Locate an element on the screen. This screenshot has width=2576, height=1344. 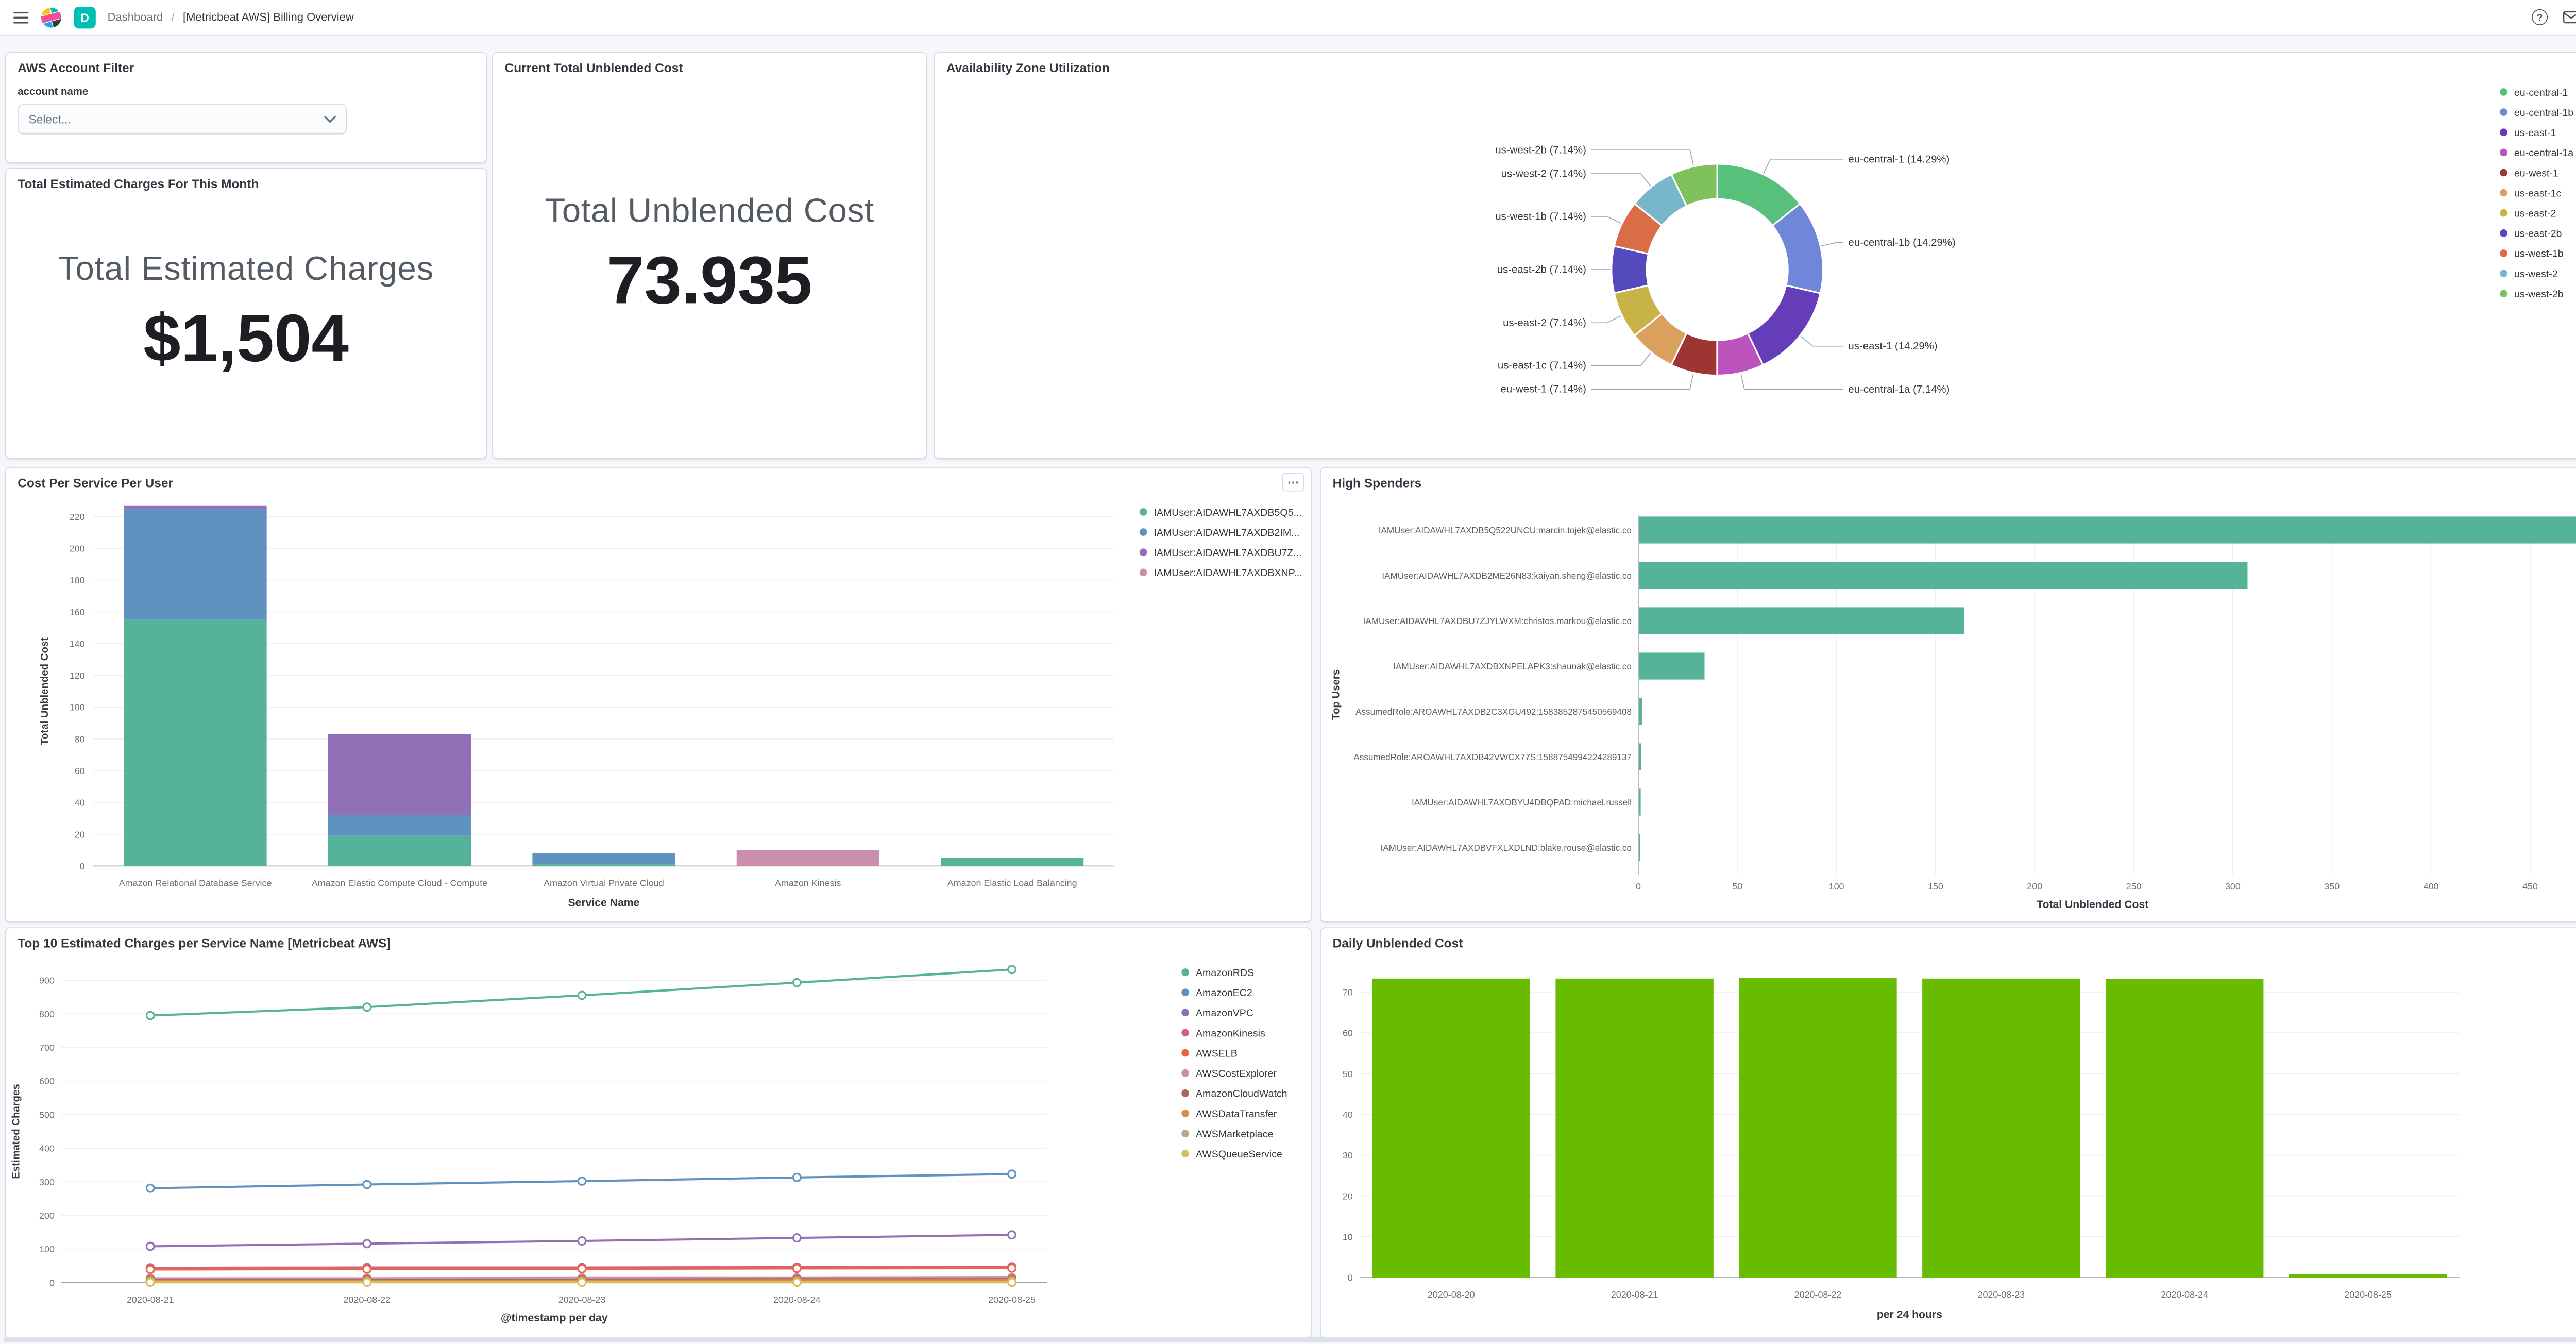
legend-item-AWSCostExplorer: AWSCostExplorer is located at coordinates (1234, 1073).